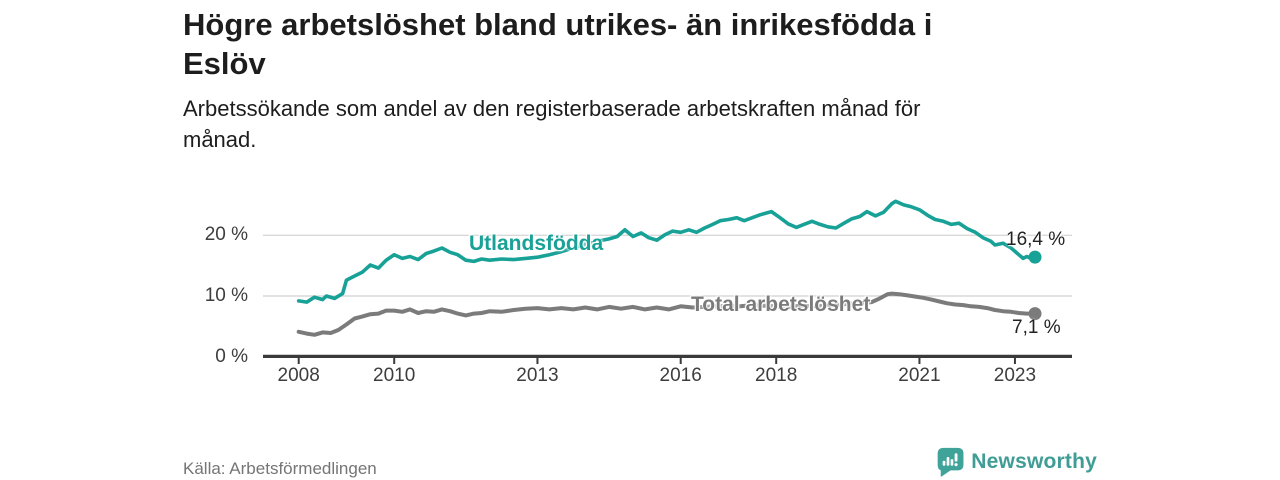  I want to click on source-note: Källa: Arbetsförmedlingen, so click(280, 468).